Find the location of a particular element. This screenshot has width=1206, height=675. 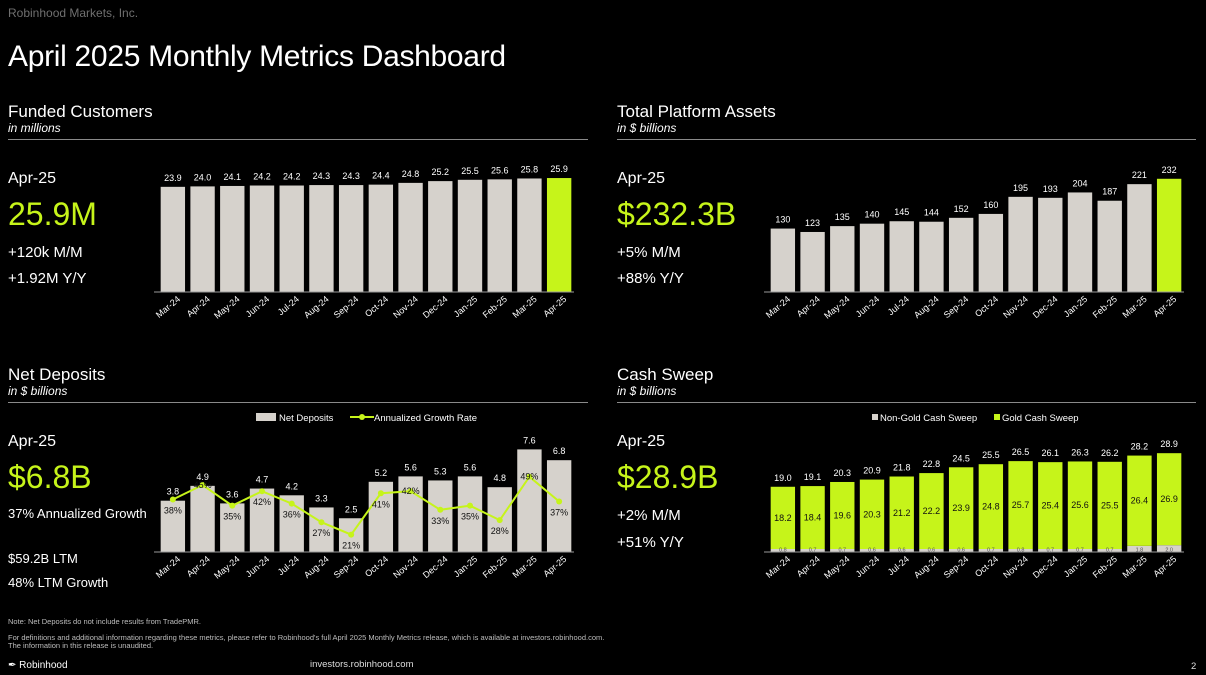

deposits-subtitle: in $ billions is located at coordinates (38, 391).